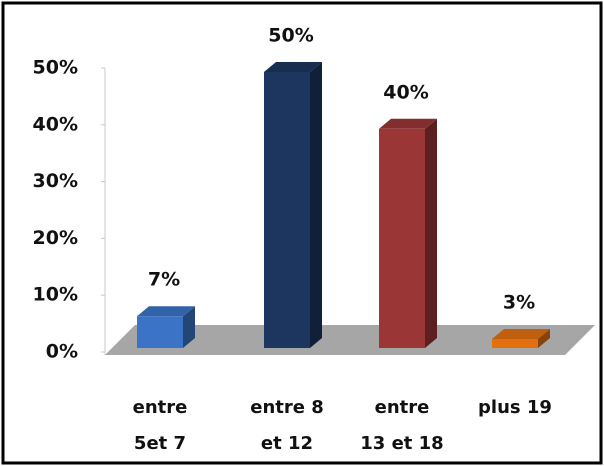 The image size is (604, 466). Describe the element at coordinates (55, 295) in the screenshot. I see `y-tick-label: 10%` at that location.